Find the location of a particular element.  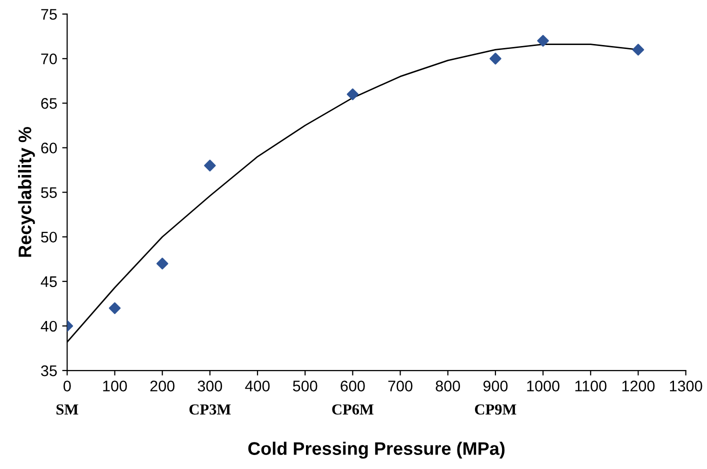

x-tick-label: 100 is located at coordinates (115, 386).